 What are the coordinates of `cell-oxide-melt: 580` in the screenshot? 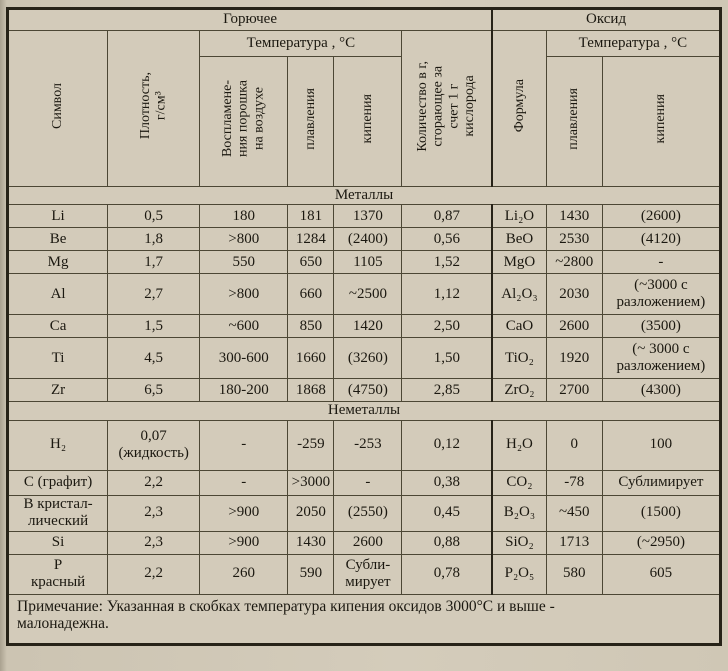 It's located at (574, 574).